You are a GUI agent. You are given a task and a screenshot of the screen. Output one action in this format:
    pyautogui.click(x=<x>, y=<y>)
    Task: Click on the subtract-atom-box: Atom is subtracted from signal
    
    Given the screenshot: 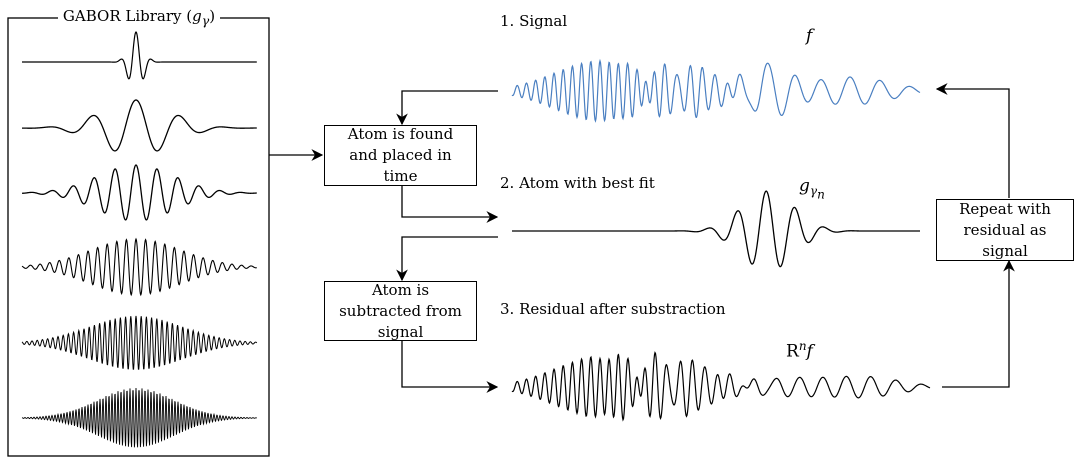 What is the action you would take?
    pyautogui.click(x=400, y=311)
    